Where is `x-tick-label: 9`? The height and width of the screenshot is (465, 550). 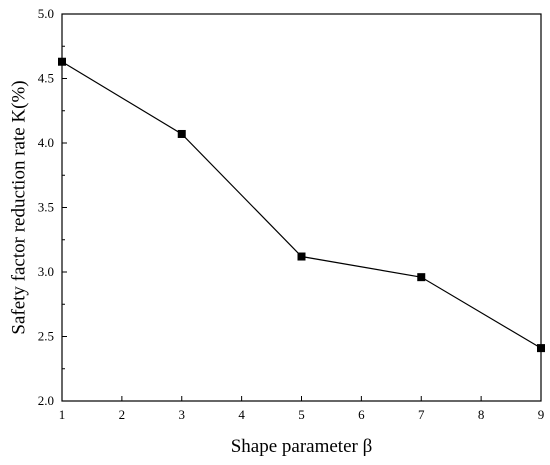
x-tick-label: 9 is located at coordinates (541, 414).